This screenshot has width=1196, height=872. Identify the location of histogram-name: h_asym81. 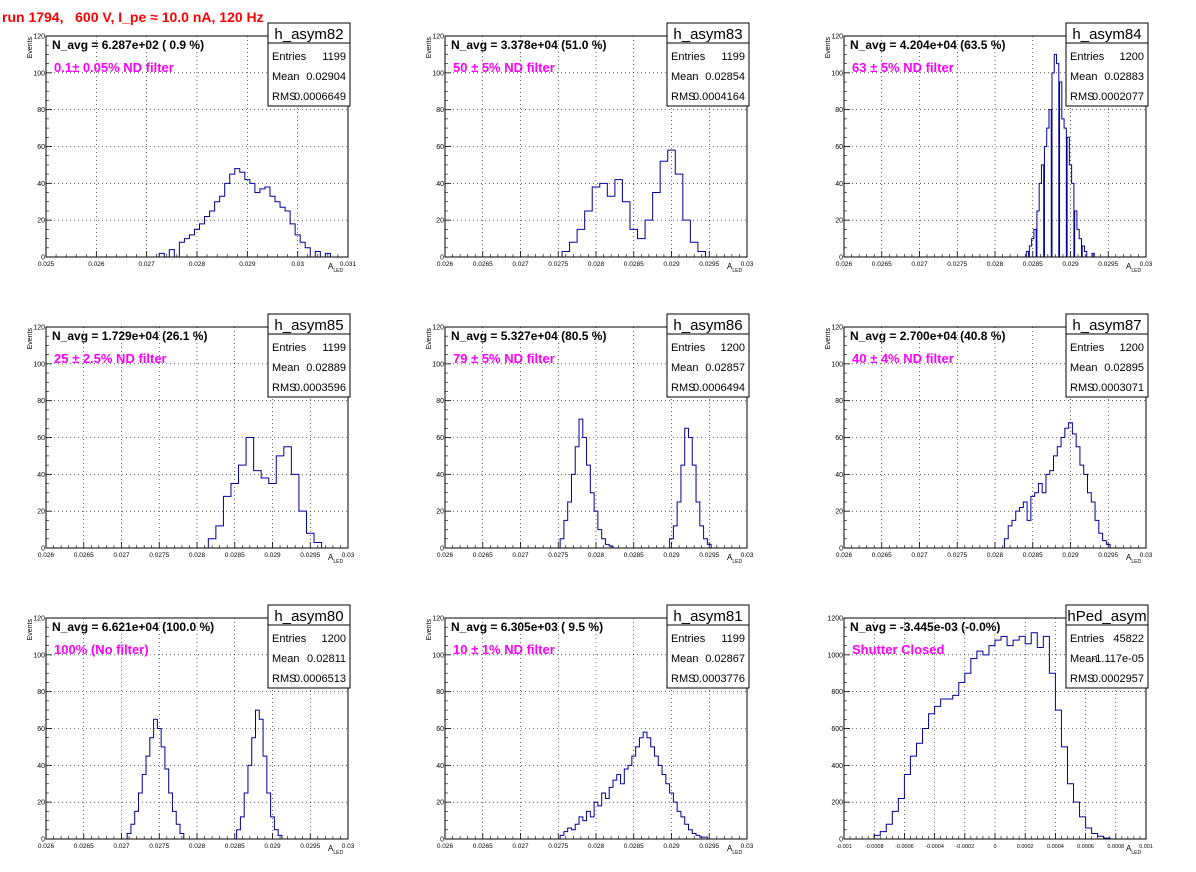
(707, 616).